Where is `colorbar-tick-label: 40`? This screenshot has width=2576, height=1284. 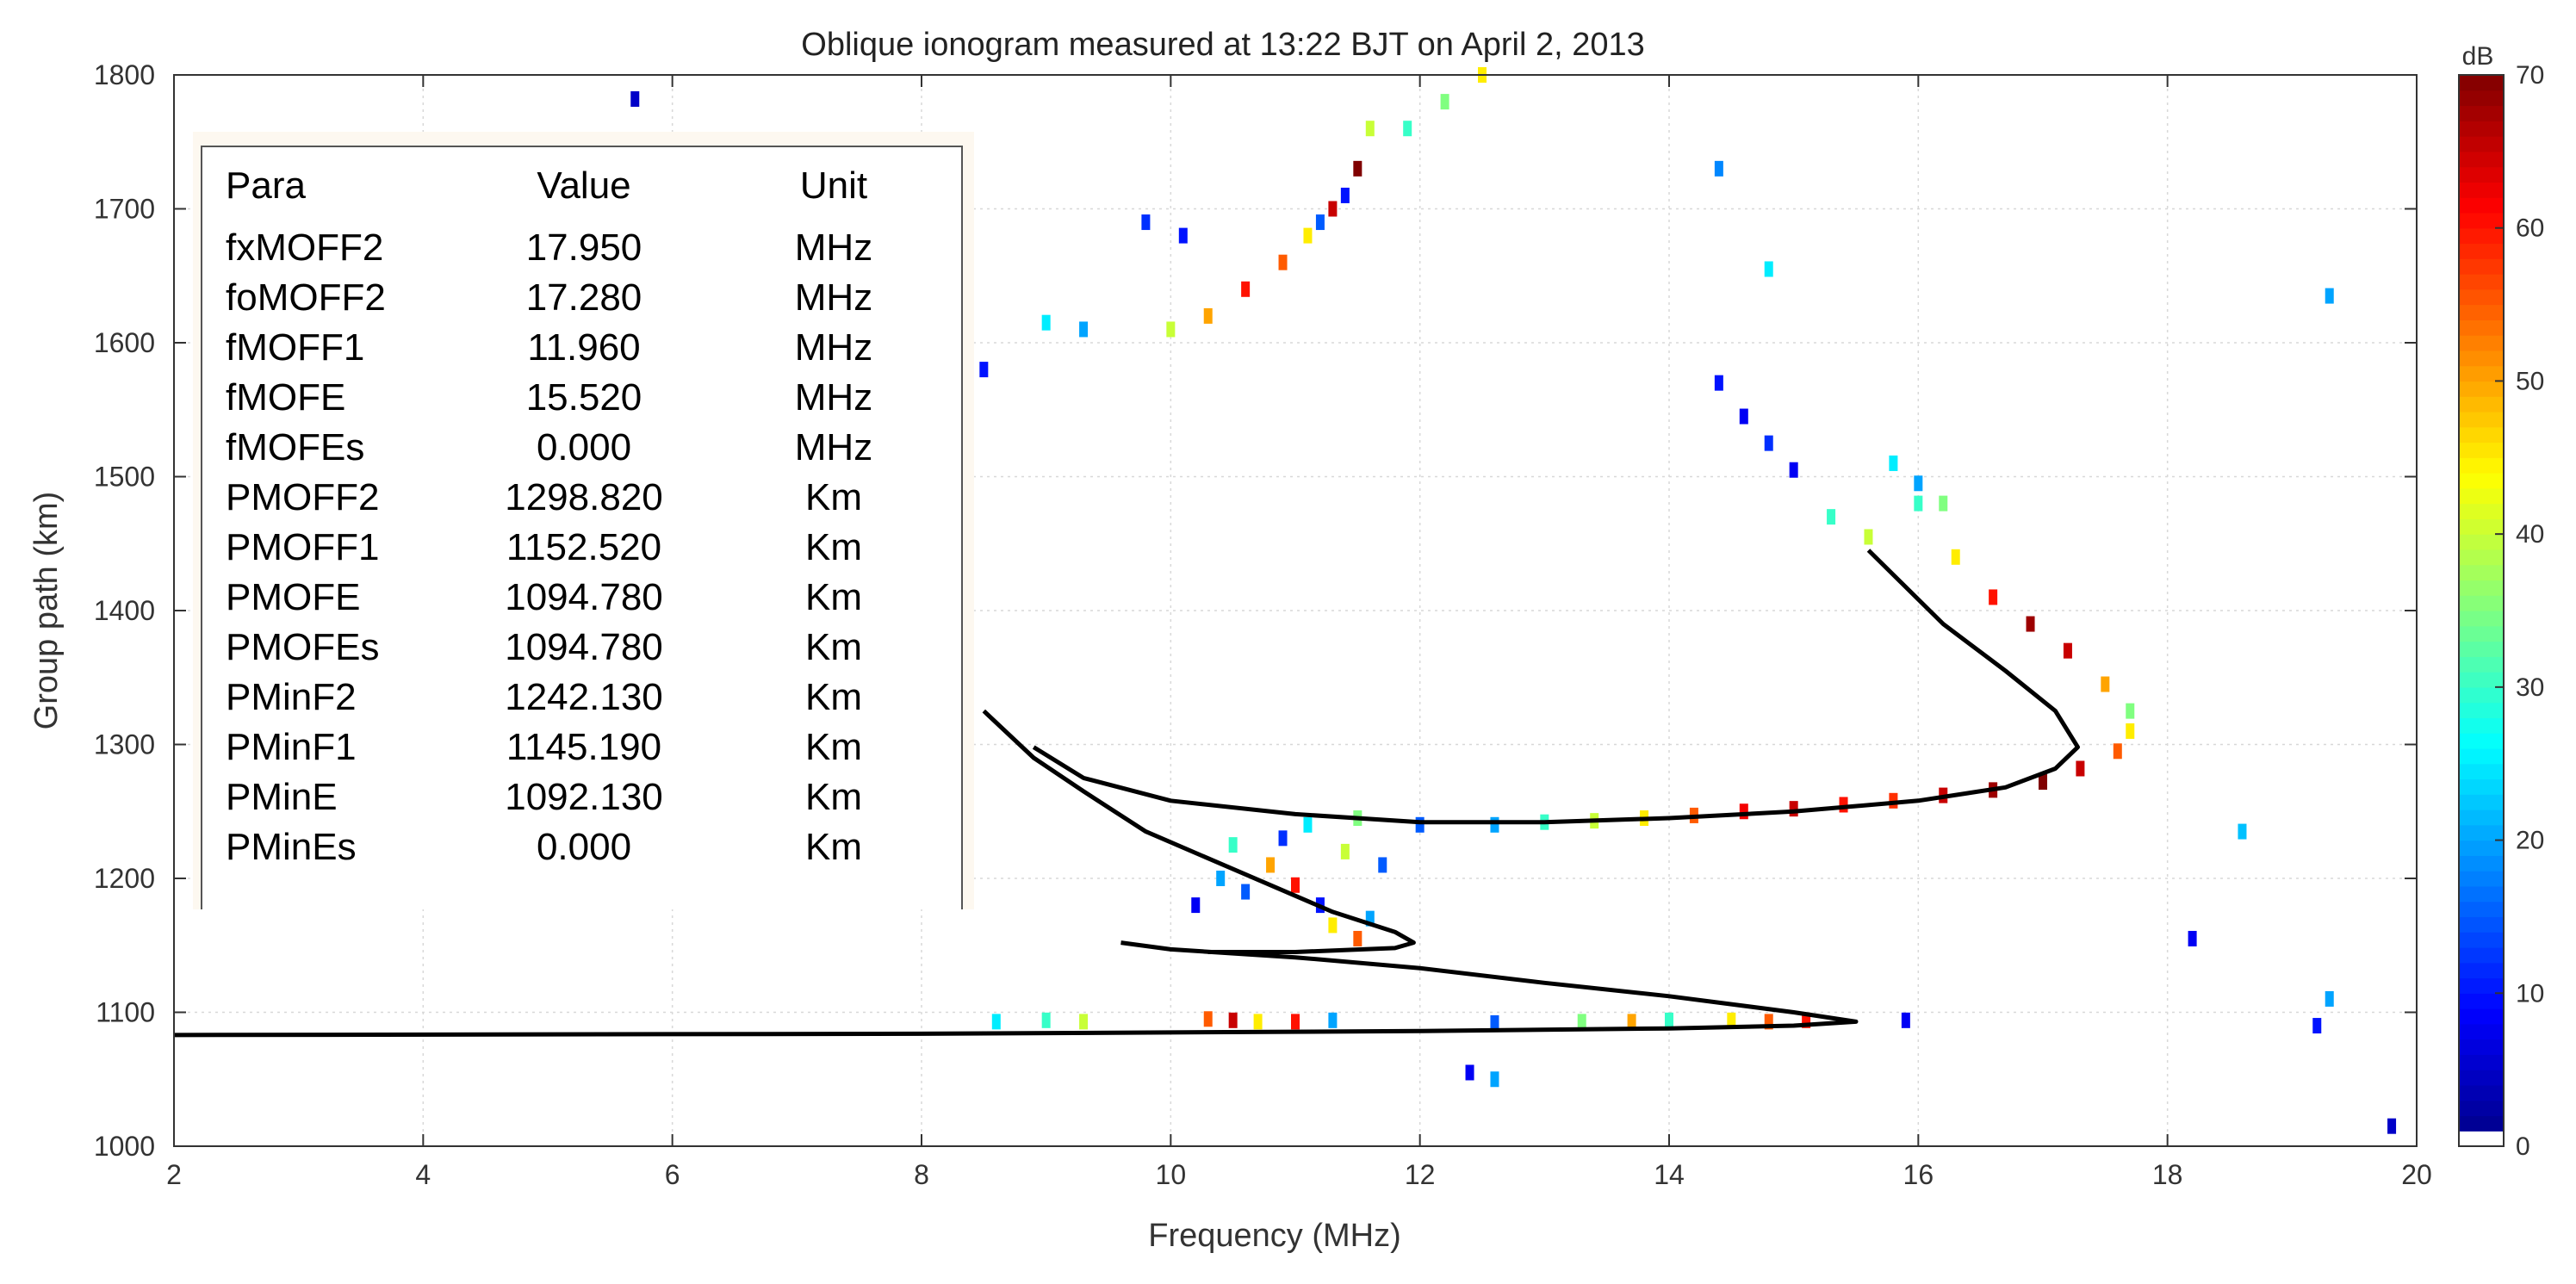
colorbar-tick-label: 40 is located at coordinates (2530, 534).